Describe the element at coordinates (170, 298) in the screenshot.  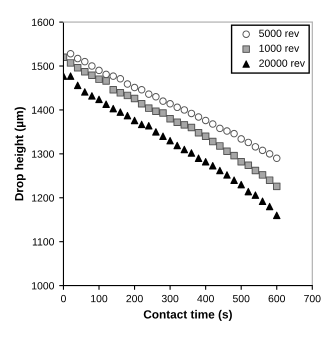
I see `x-tick-label: 300` at that location.